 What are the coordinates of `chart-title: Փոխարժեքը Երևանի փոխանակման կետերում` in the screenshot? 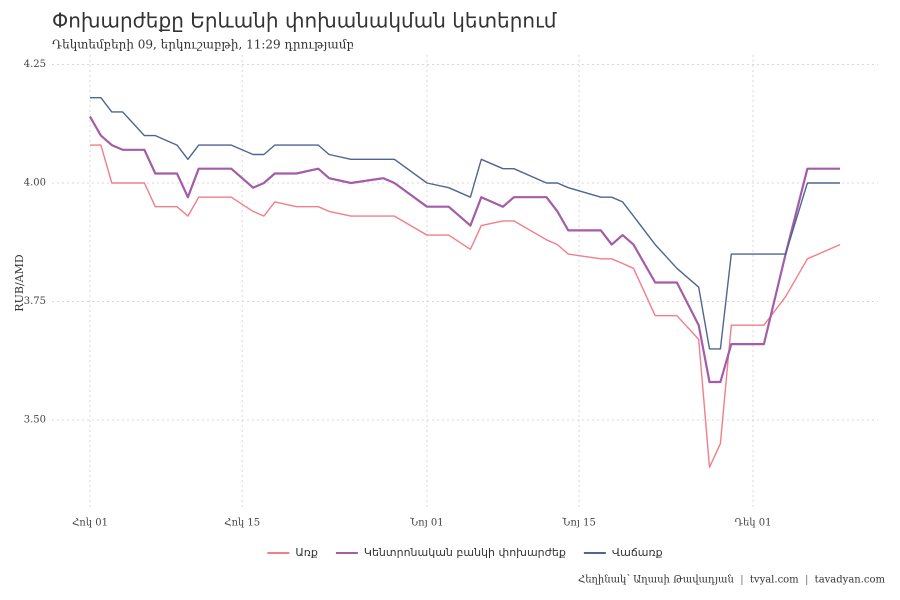 It's located at (304, 21).